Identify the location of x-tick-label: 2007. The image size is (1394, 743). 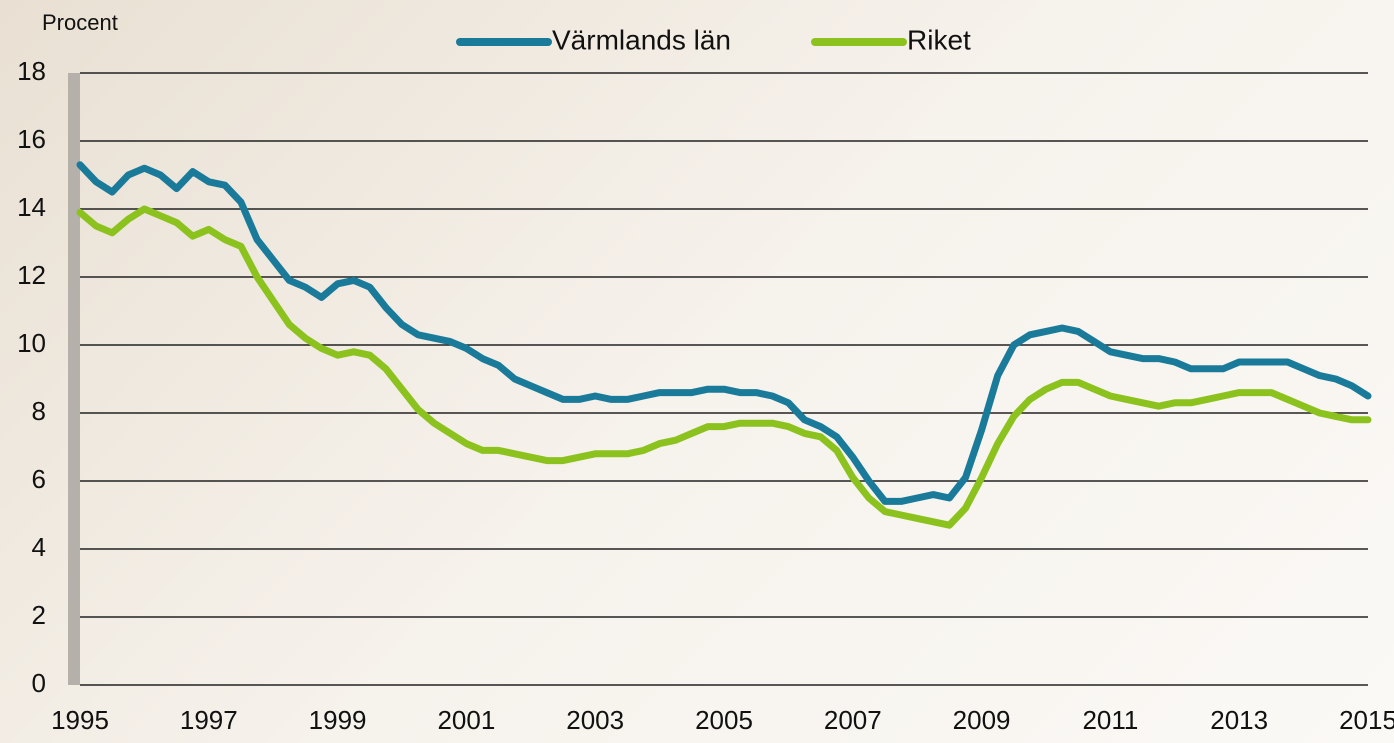
(853, 720).